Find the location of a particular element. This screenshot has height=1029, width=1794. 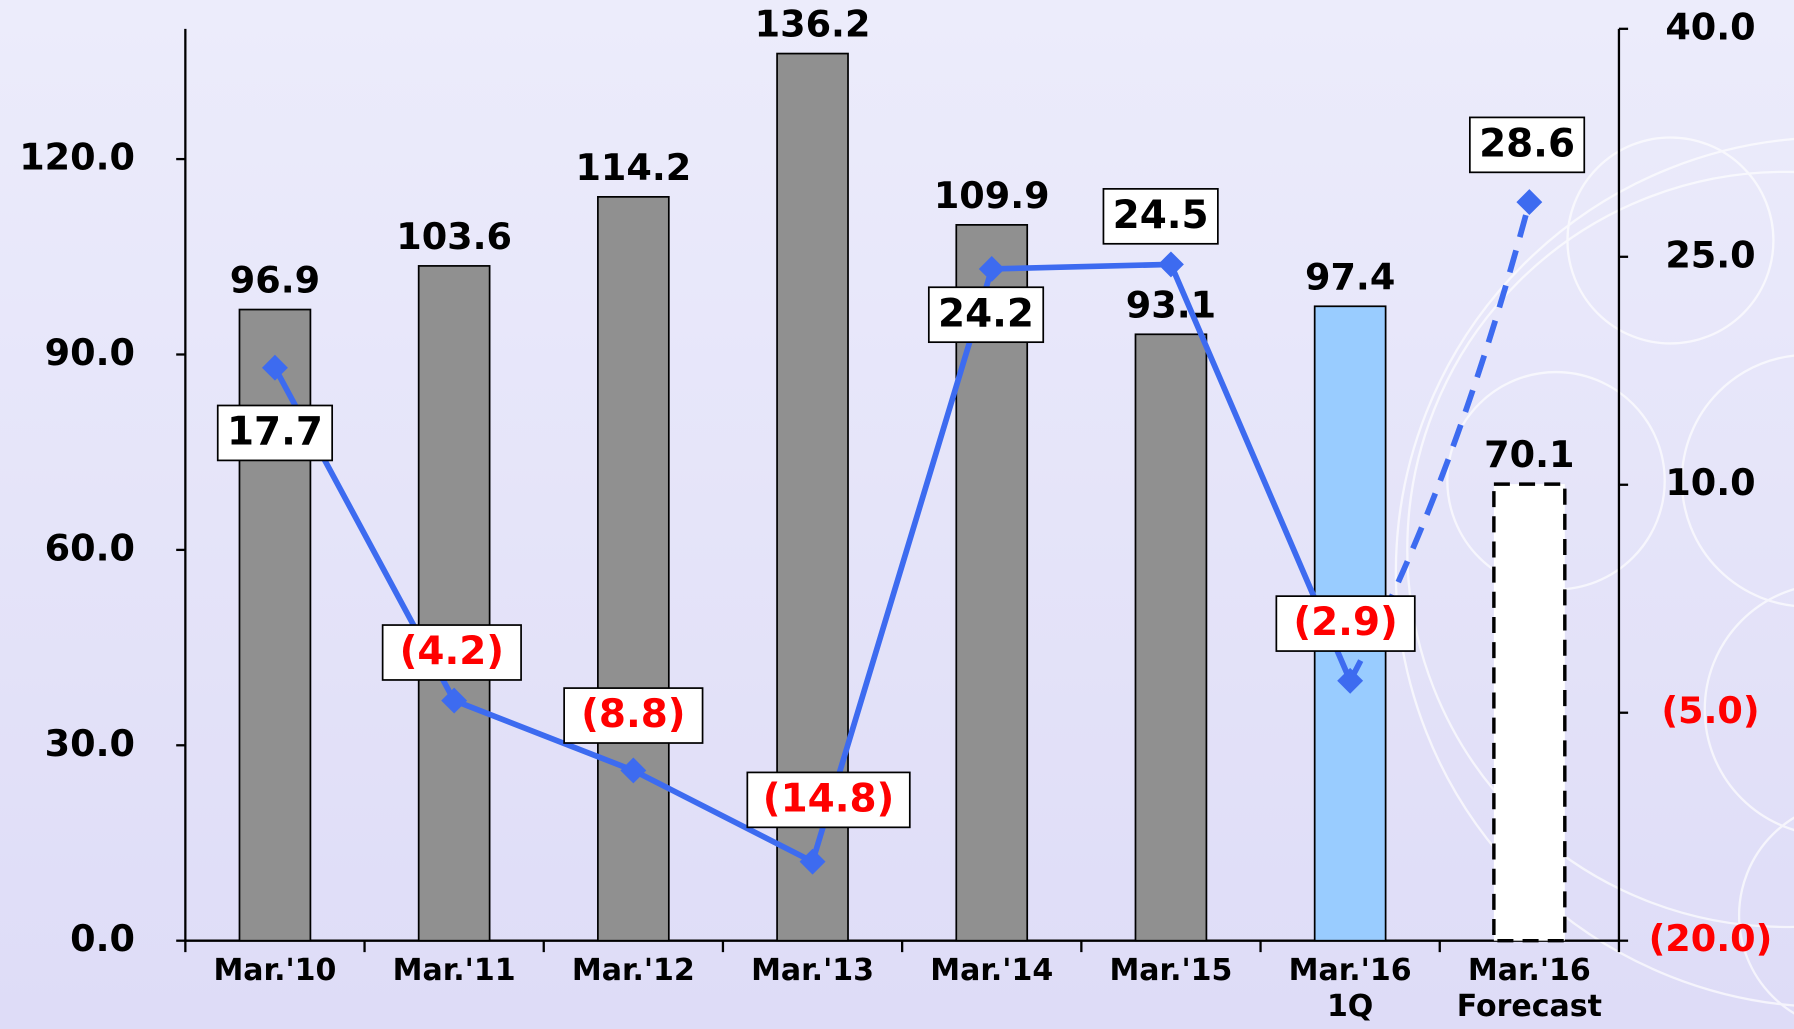

x-tick-label: Mar.'16 Forecast is located at coordinates (1529, 989).